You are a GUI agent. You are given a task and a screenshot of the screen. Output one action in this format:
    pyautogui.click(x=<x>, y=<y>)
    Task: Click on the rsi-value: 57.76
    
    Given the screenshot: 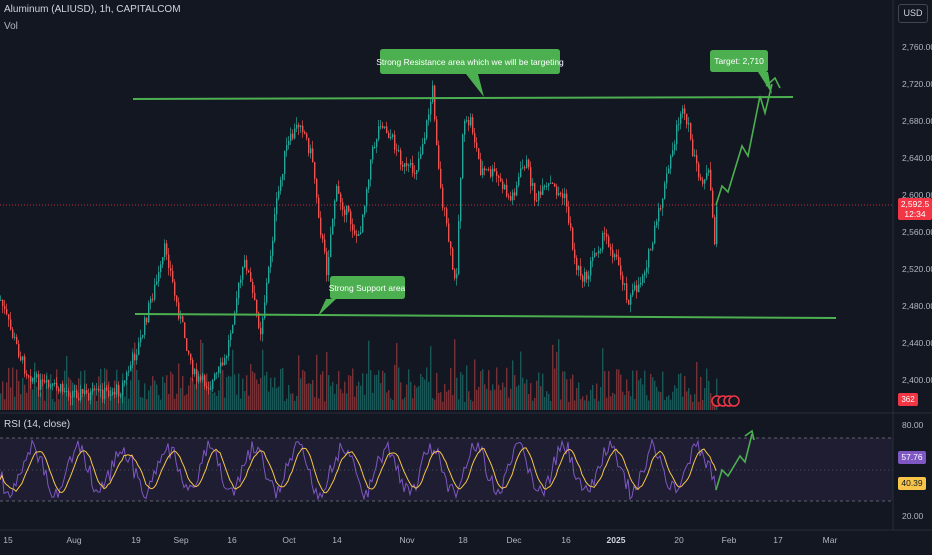 What is the action you would take?
    pyautogui.click(x=912, y=457)
    